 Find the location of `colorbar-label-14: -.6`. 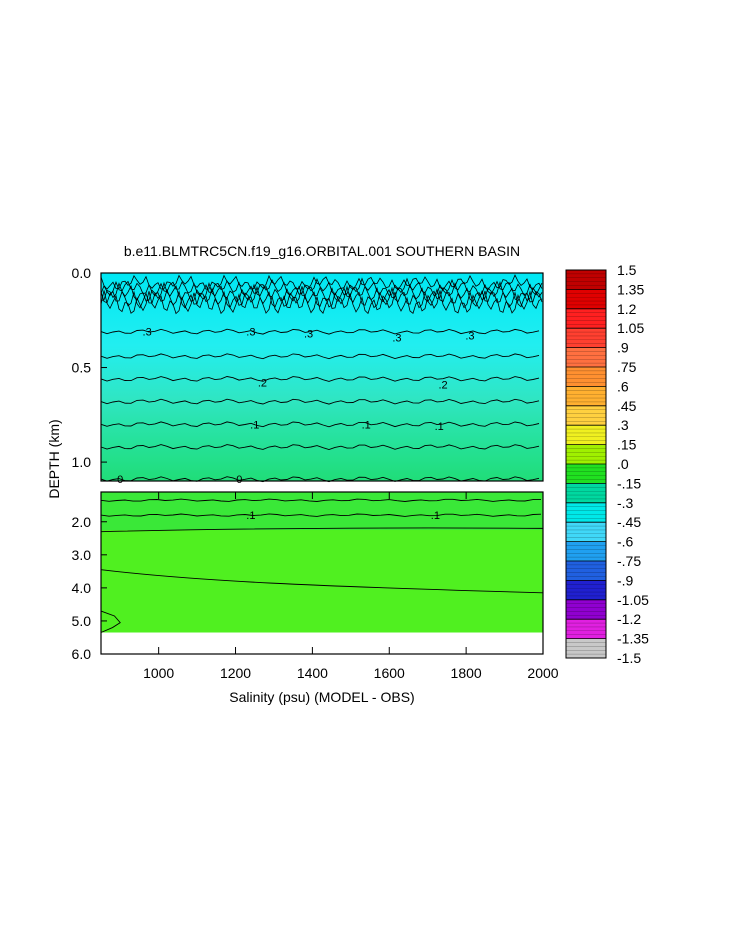

colorbar-label-14: -.6 is located at coordinates (625, 542).